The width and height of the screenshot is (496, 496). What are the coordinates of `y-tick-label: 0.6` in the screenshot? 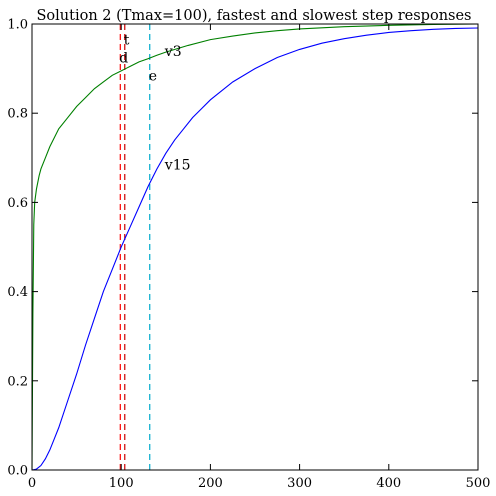 It's located at (17, 203).